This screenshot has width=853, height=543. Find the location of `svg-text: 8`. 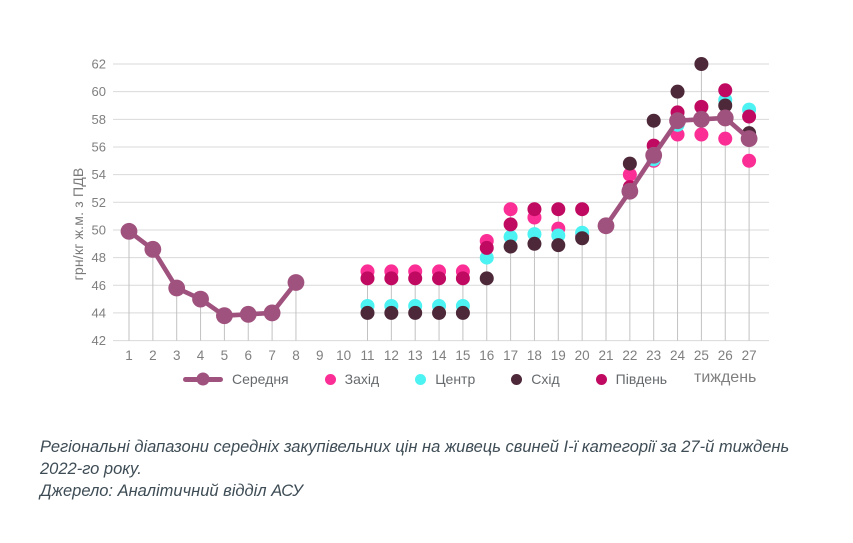

svg-text: 8 is located at coordinates (296, 355).